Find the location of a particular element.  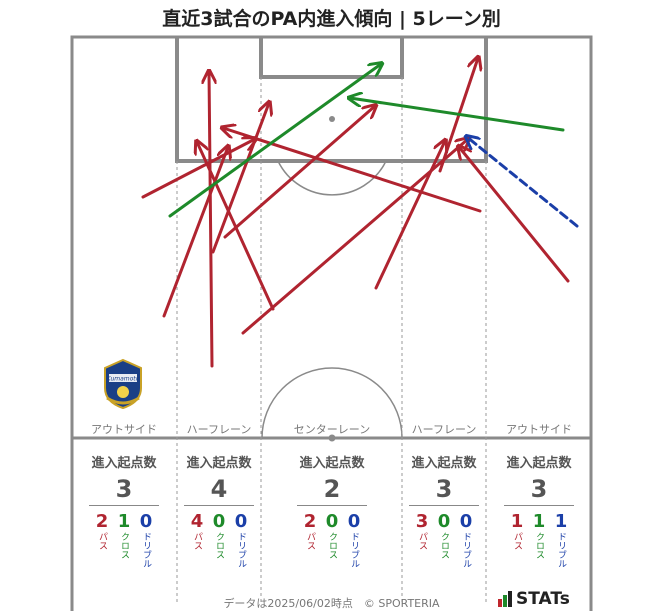

goal-area is located at coordinates (331, 58).